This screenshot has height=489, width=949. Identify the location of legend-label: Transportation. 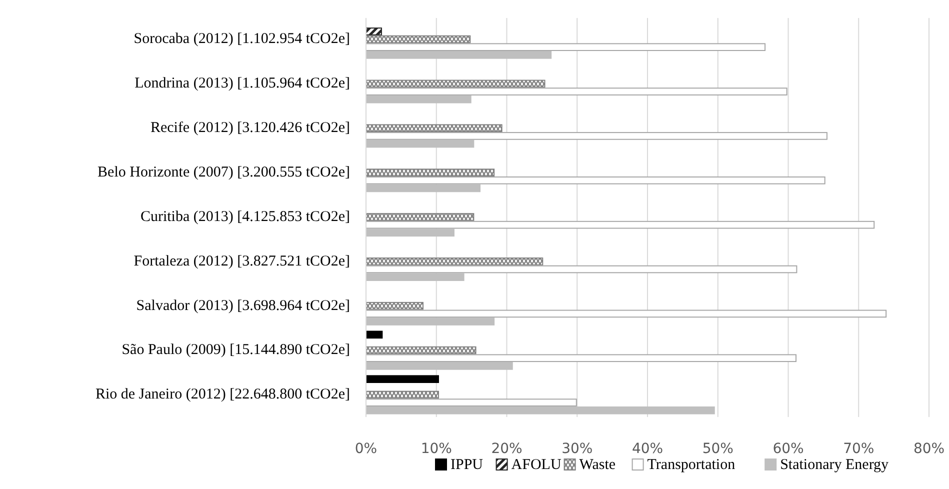
(691, 465).